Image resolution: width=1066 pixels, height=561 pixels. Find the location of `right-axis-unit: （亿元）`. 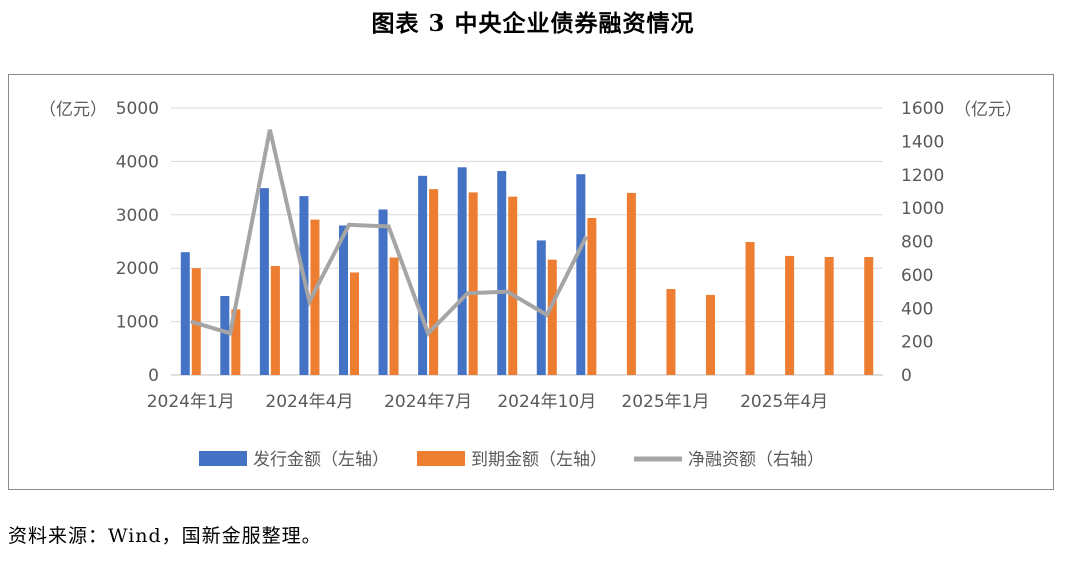

right-axis-unit: （亿元） is located at coordinates (988, 110).